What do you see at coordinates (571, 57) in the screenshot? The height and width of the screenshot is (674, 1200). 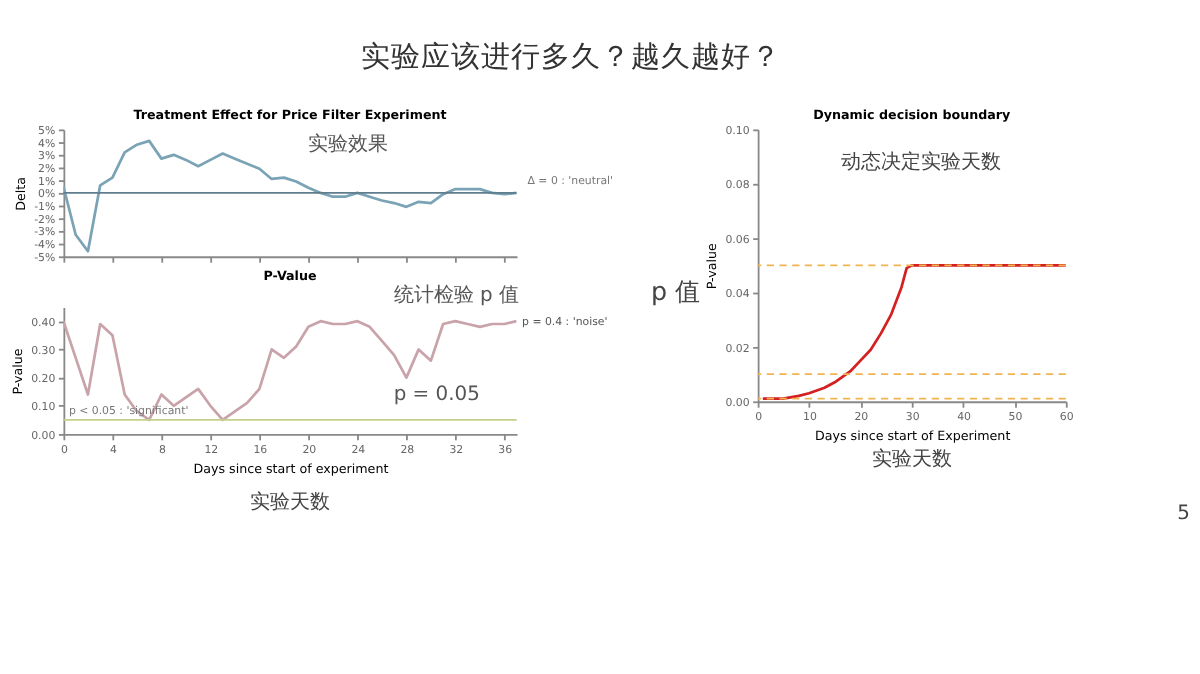 I see `text: 实验应该进行多久？越久越好？` at bounding box center [571, 57].